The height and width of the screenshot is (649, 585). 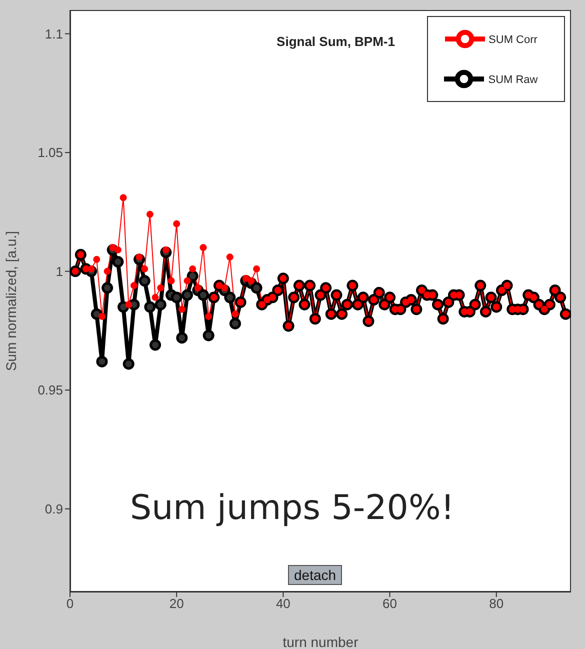 What do you see at coordinates (53, 34) in the screenshot?
I see `y-tick-label: 1.1` at bounding box center [53, 34].